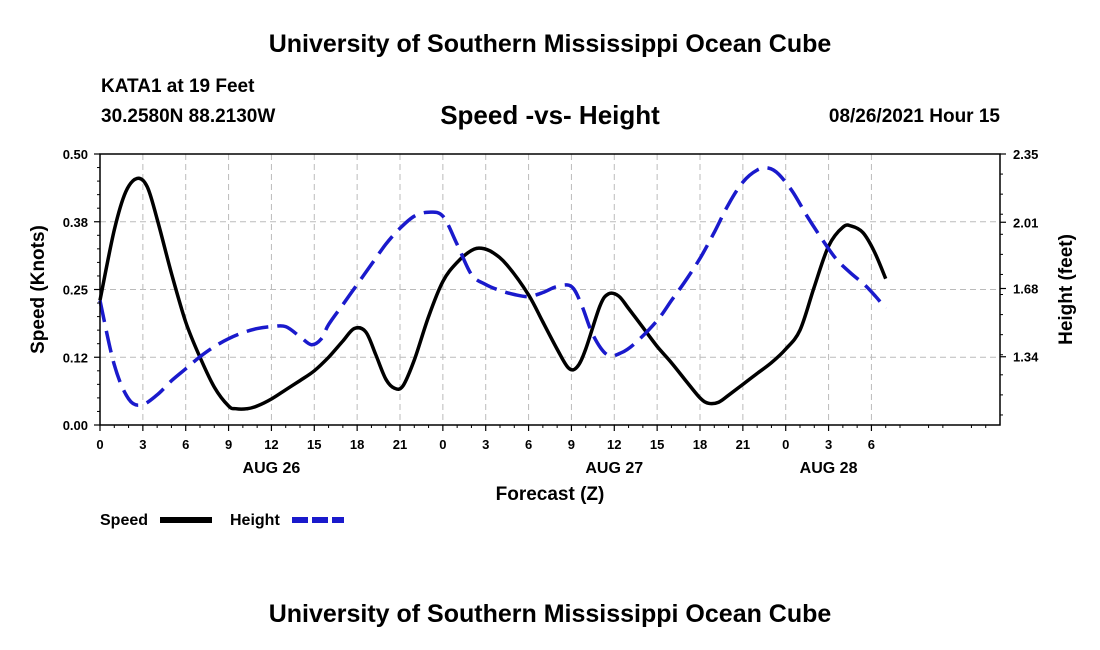  Describe the element at coordinates (1025, 222) in the screenshot. I see `y2-tick-label: 2.01` at that location.